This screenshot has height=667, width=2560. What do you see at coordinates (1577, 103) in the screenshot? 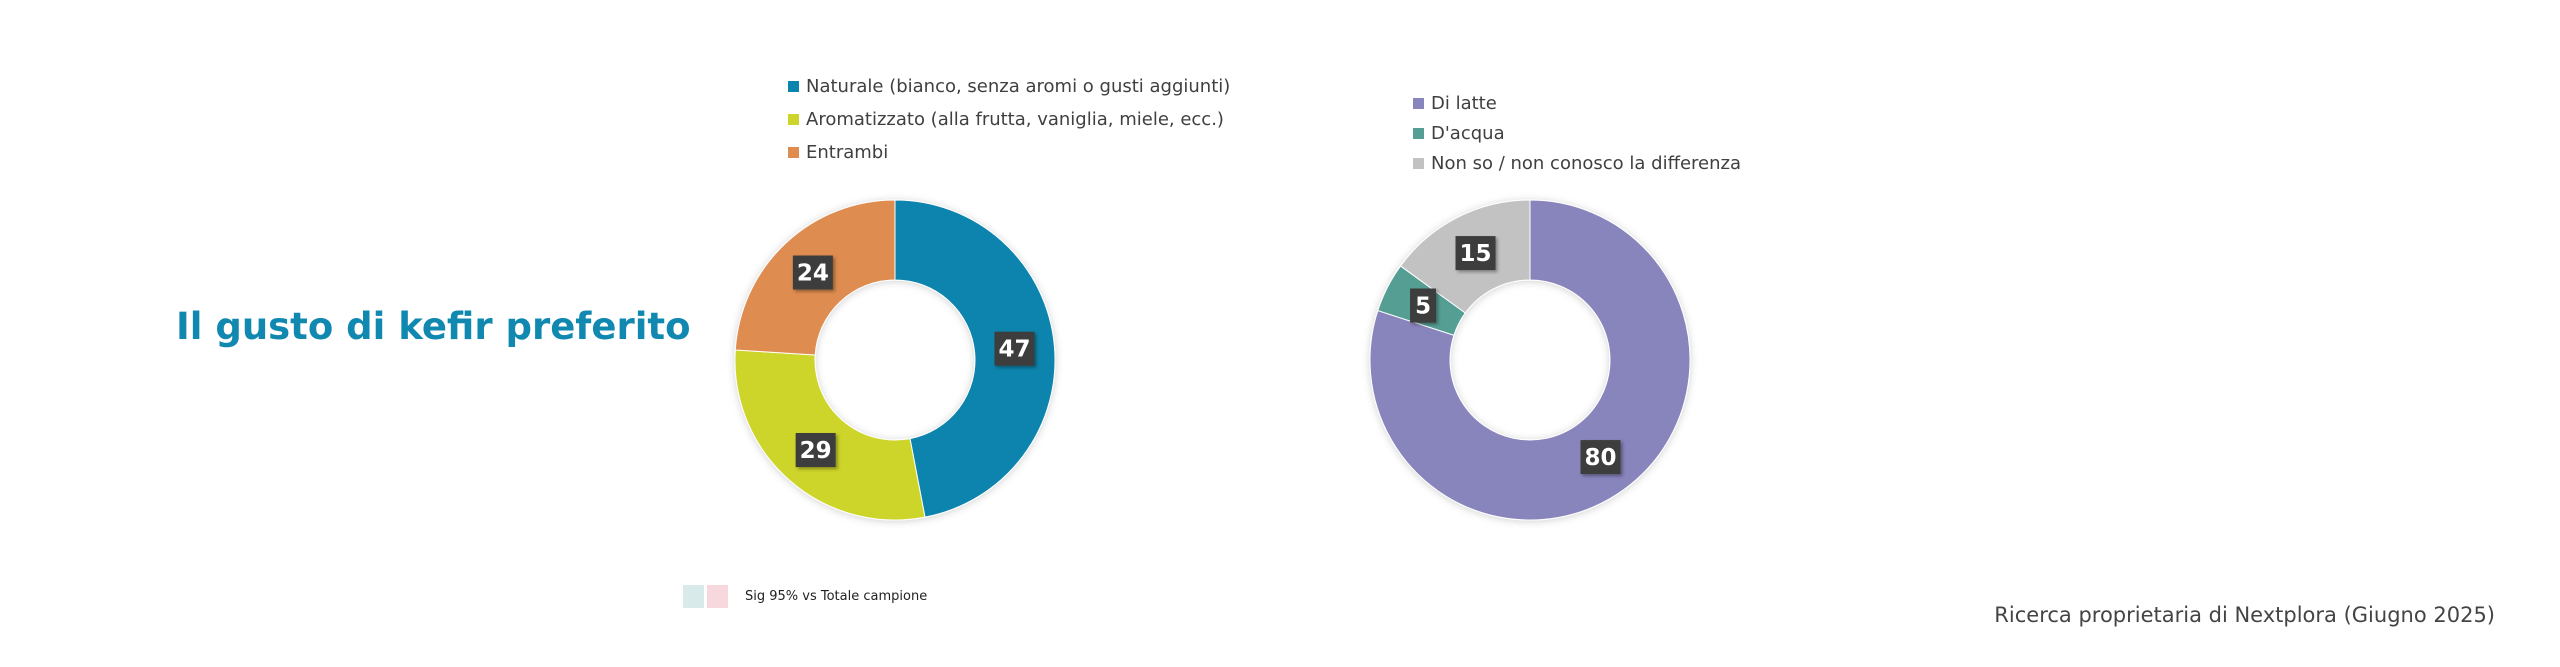
I see `legend-item: Di latte` at bounding box center [1577, 103].